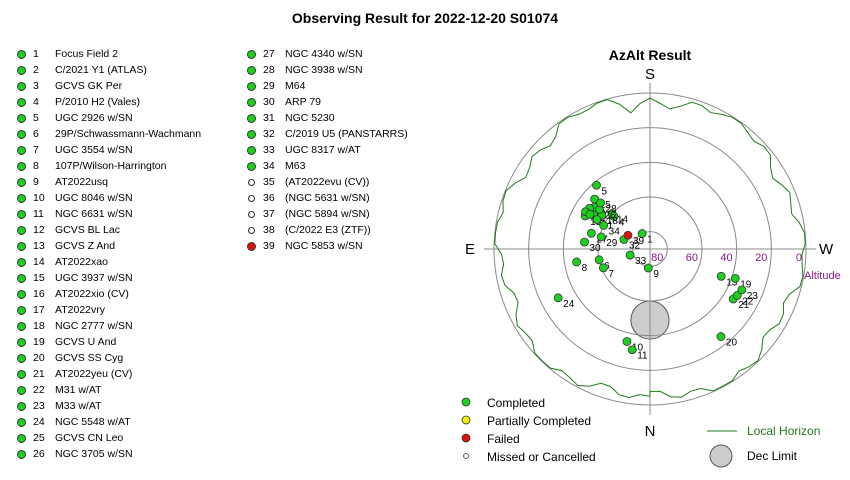  What do you see at coordinates (39, 374) in the screenshot?
I see `object-number: 21` at bounding box center [39, 374].